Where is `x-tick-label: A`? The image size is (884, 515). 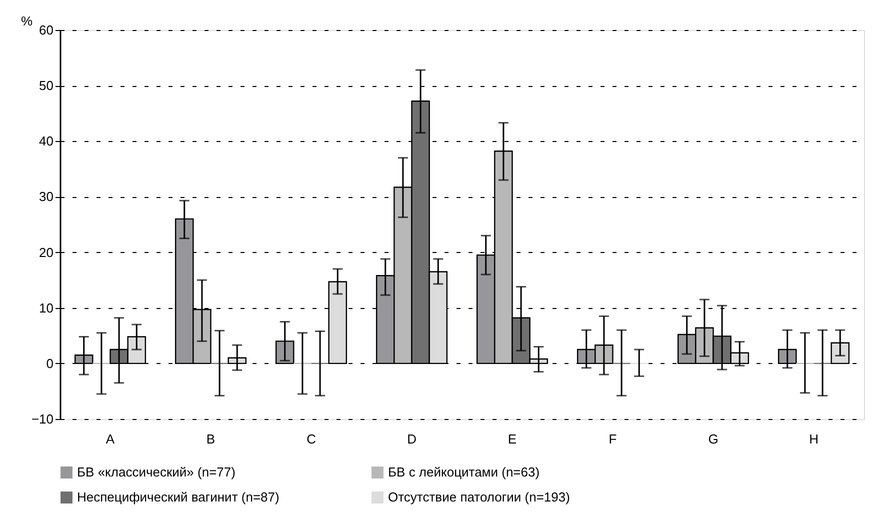 x-tick-label: A is located at coordinates (110, 439).